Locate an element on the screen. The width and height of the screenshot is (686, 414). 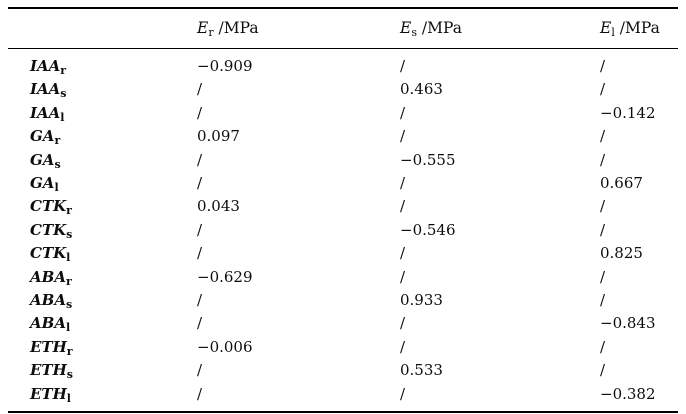
row-label: CTKr is located at coordinates (102, 206).